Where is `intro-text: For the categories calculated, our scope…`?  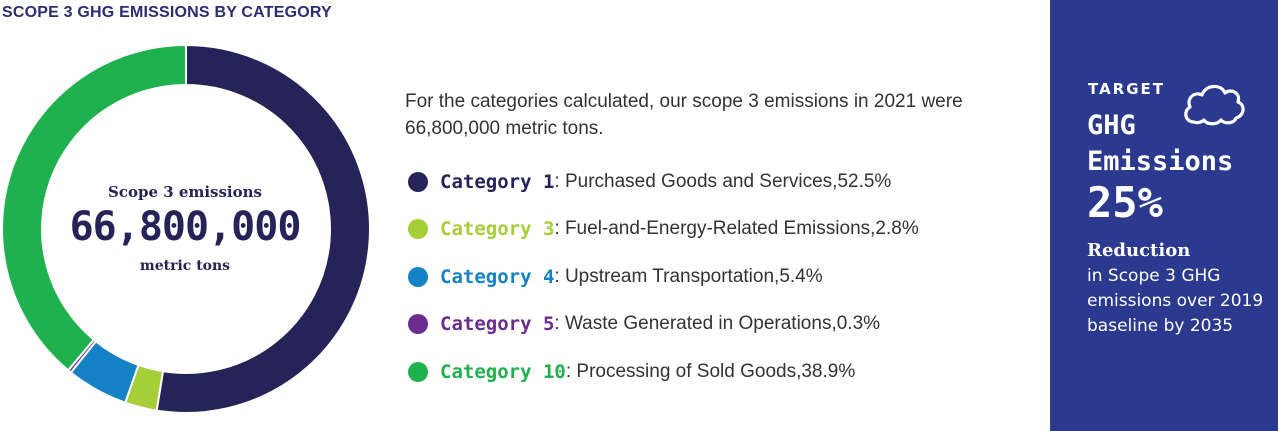
intro-text: For the categories calculated, our scope… is located at coordinates (684, 115).